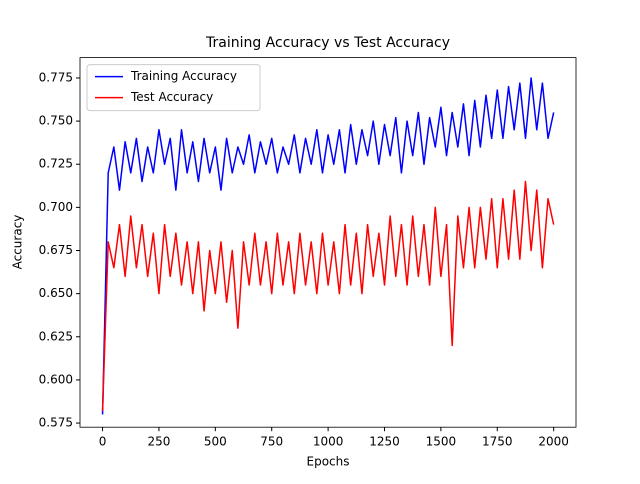 The width and height of the screenshot is (640, 484). What do you see at coordinates (441, 442) in the screenshot?
I see `x-tick-label: 1500` at bounding box center [441, 442].